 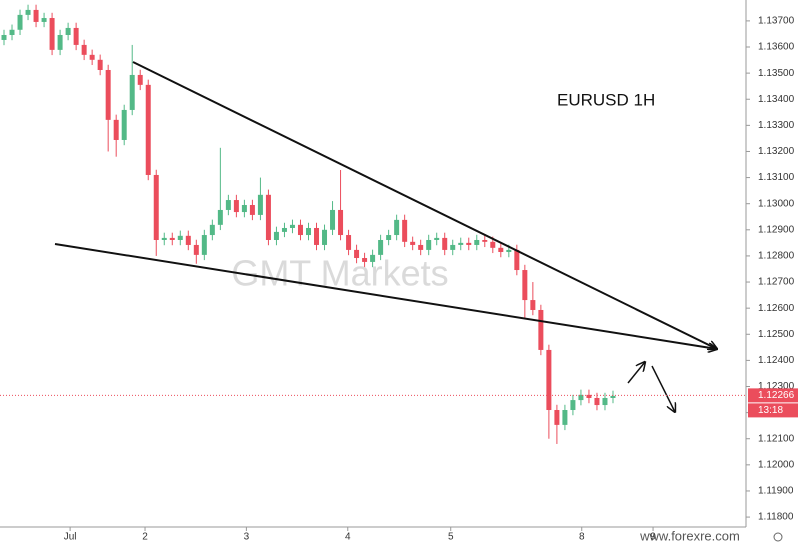 I want to click on y-tick-label: 1.11900, so click(x=776, y=491).